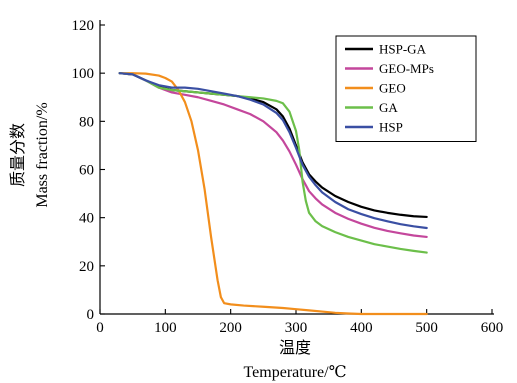 The height and width of the screenshot is (383, 517). What do you see at coordinates (492, 328) in the screenshot?
I see `x-tick-label: 600` at bounding box center [492, 328].